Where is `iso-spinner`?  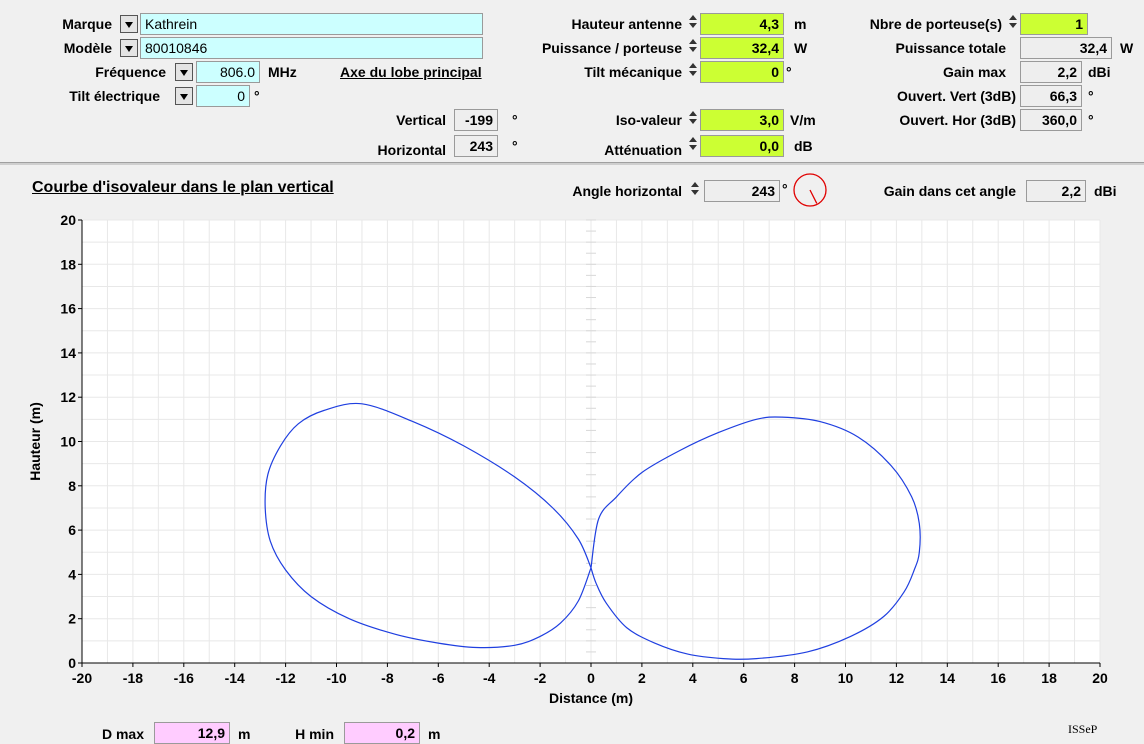
iso-spinner is located at coordinates (692, 119).